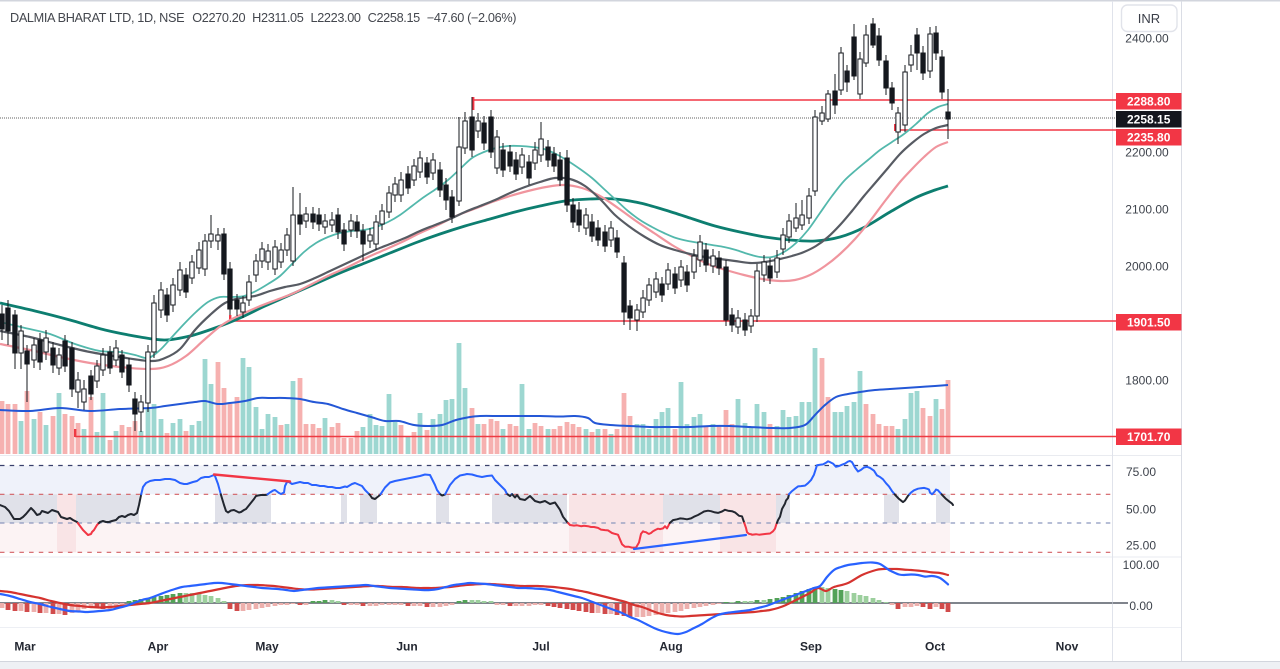 This screenshot has width=1280, height=669. Describe the element at coordinates (1149, 18) in the screenshot. I see `svg-text: INR` at that location.